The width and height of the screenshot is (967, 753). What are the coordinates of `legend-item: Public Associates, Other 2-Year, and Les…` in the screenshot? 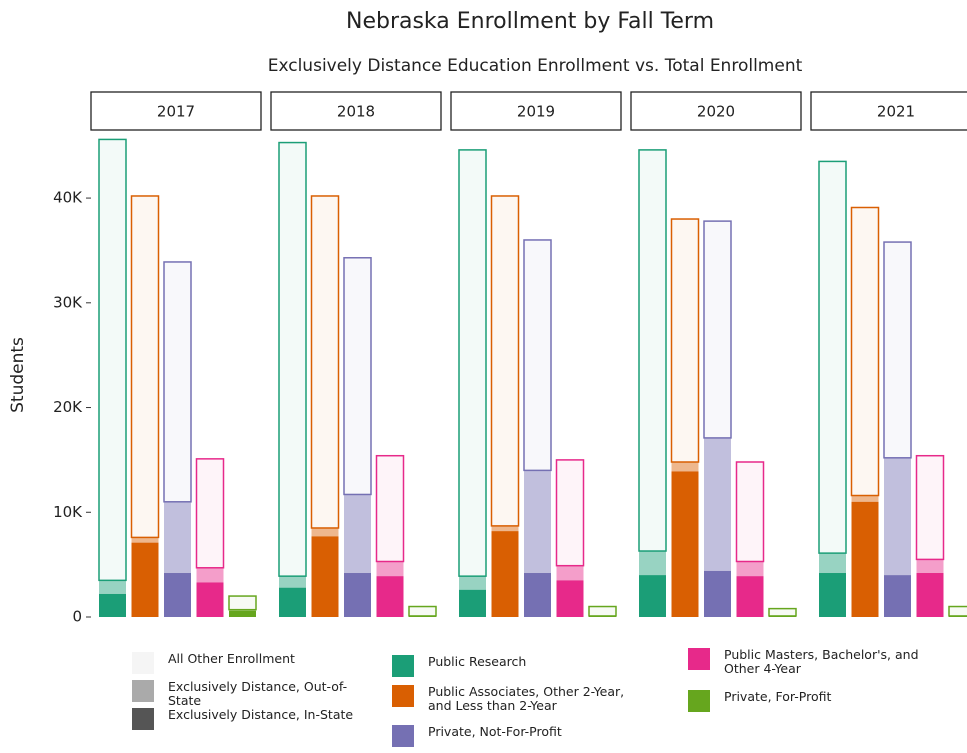 It's located at (510, 699).